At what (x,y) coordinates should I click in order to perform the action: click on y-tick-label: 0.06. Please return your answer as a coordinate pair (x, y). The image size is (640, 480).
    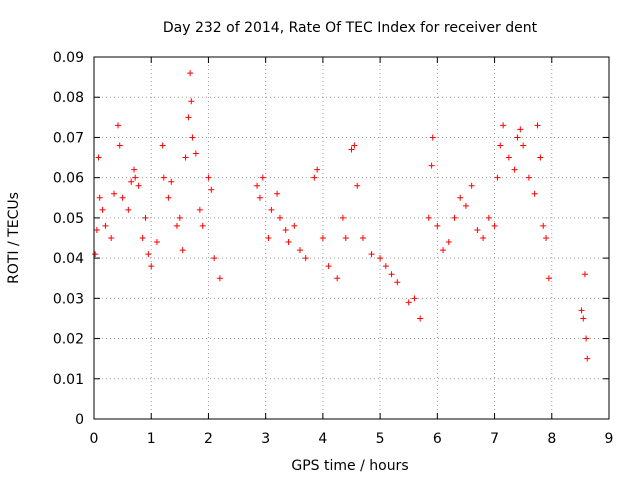
    Looking at the image, I should click on (68, 179).